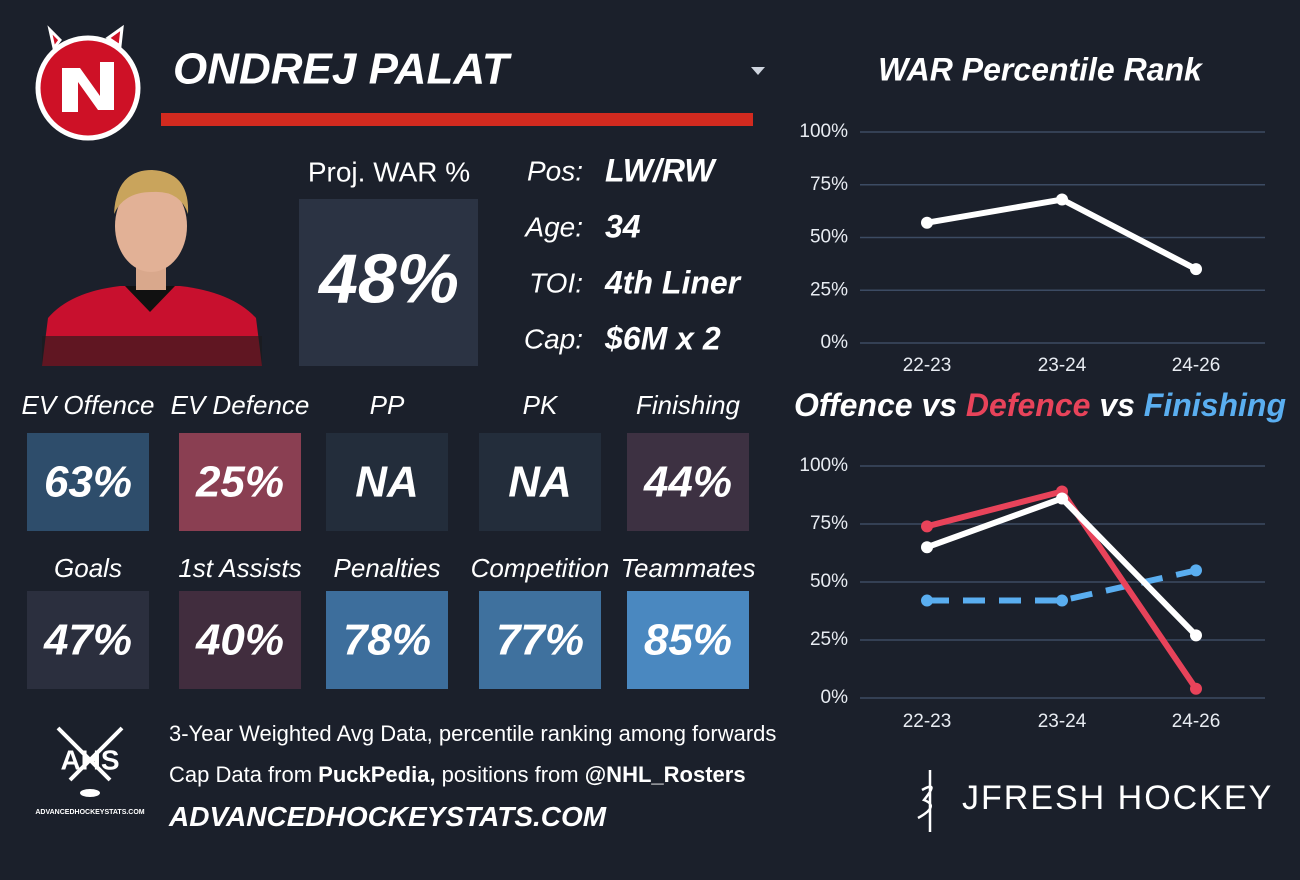  What do you see at coordinates (662, 338) in the screenshot?
I see `bio-value: $6M x 2` at bounding box center [662, 338].